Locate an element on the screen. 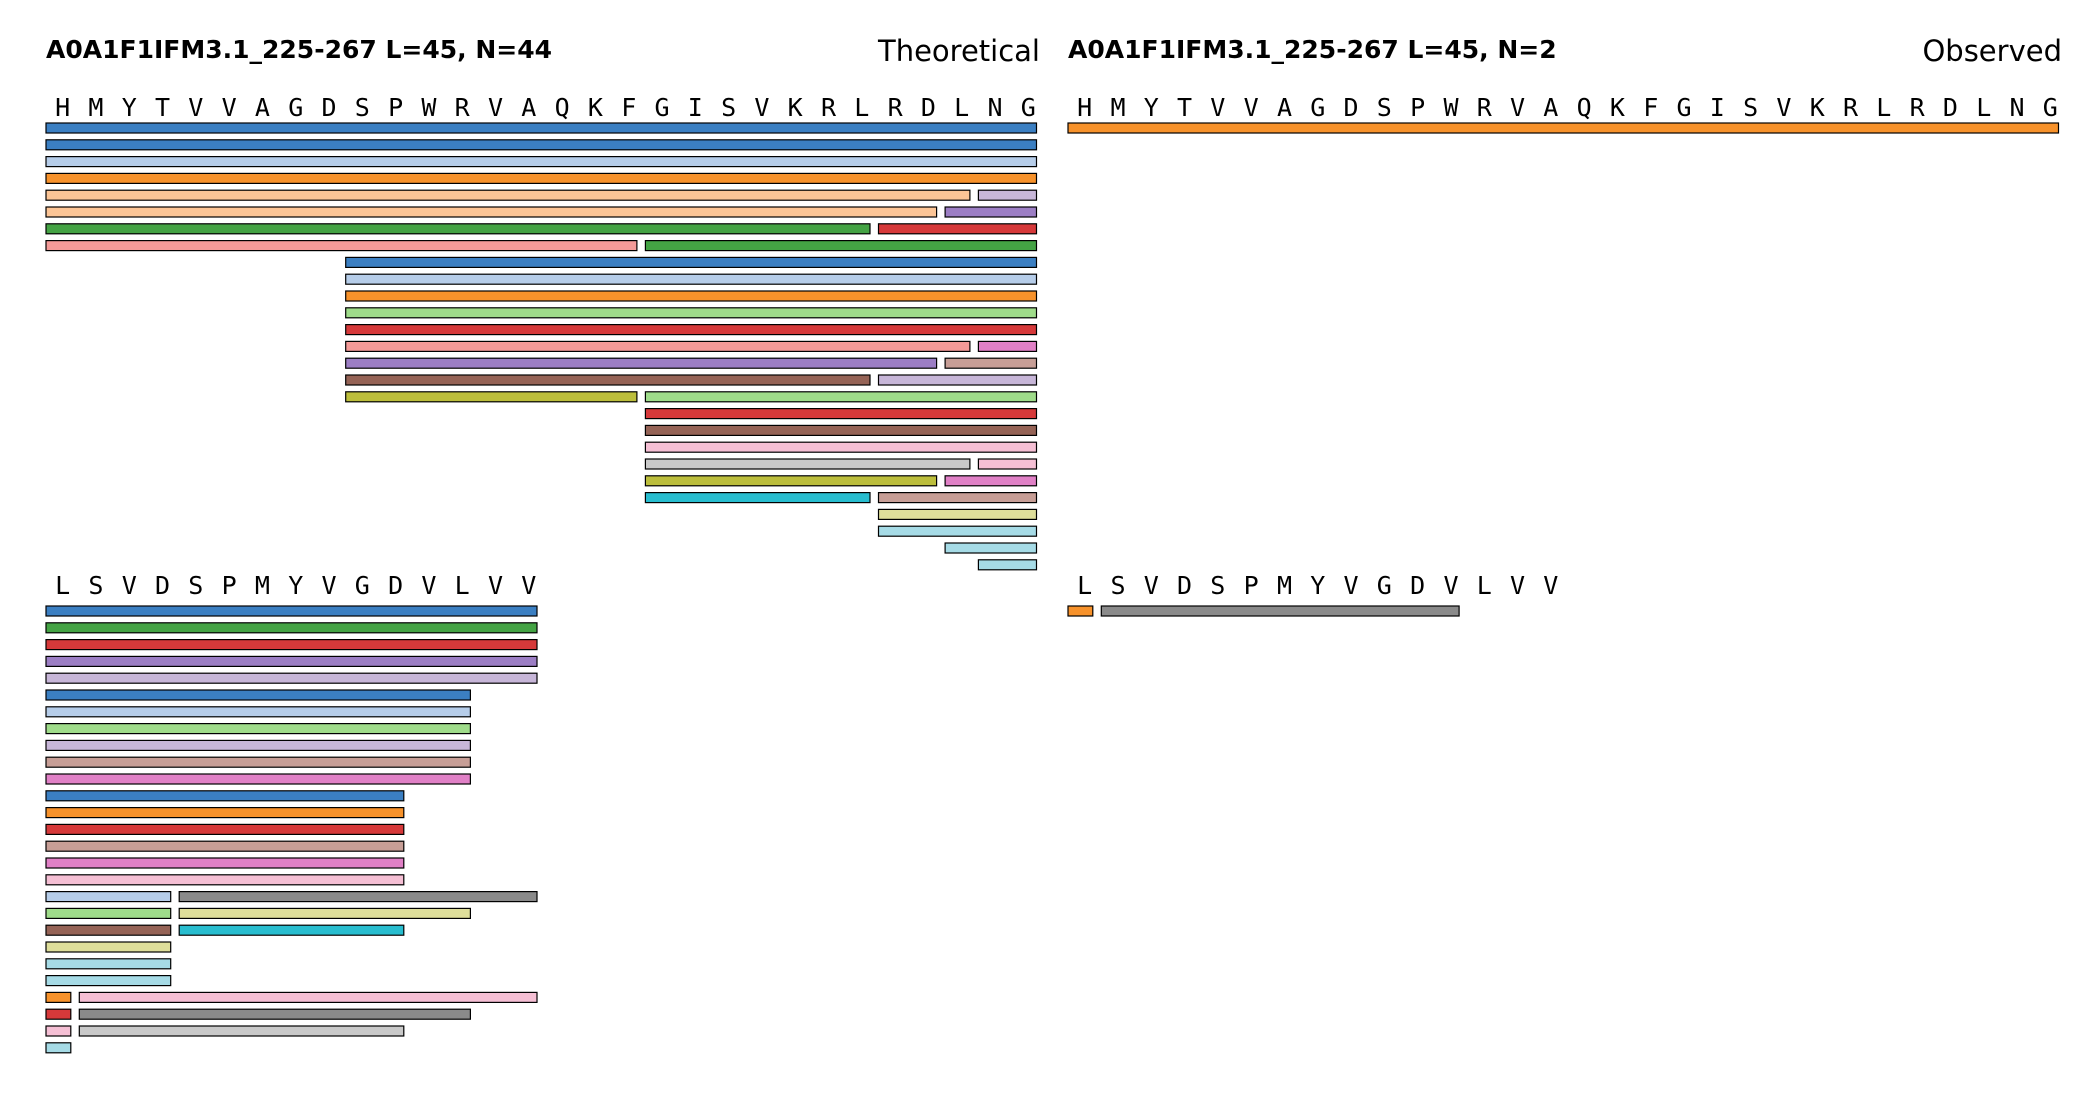 The width and height of the screenshot is (2100, 1106). residue-label: P is located at coordinates (229, 585).